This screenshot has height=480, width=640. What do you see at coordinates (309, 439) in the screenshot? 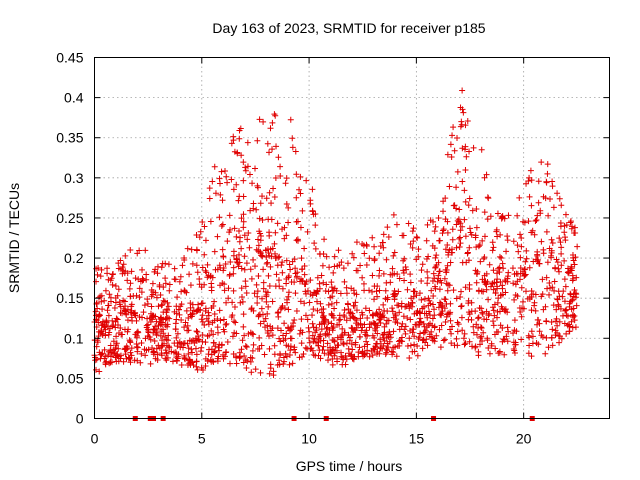
I see `x-tick-label: 10` at bounding box center [309, 439].